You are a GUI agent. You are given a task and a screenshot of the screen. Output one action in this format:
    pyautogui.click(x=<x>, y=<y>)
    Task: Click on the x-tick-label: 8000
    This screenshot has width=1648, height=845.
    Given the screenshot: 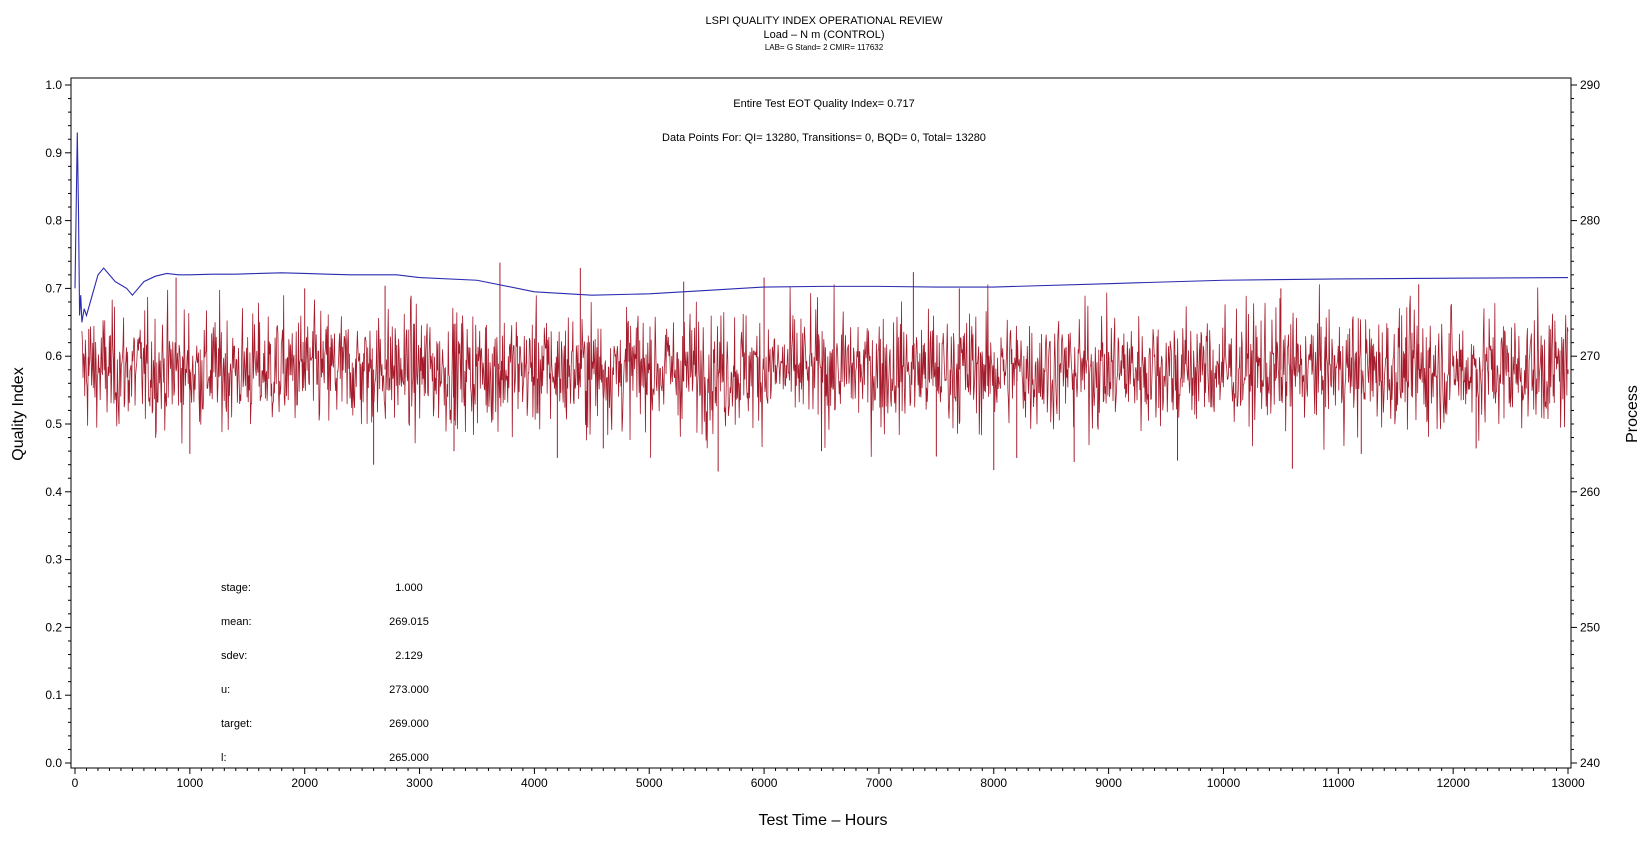 What is the action you would take?
    pyautogui.click(x=993, y=783)
    